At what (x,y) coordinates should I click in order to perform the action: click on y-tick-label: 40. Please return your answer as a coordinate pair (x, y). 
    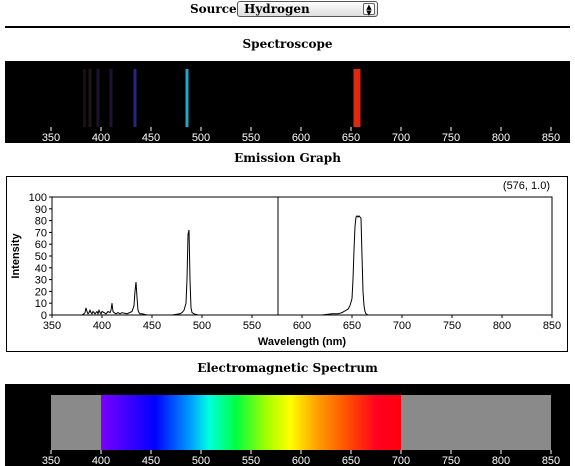
    Looking at the image, I should click on (41, 269).